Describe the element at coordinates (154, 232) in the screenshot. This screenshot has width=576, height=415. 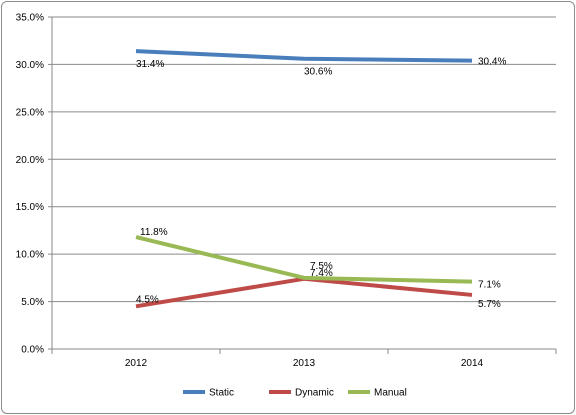
I see `data-label-manual: 11.8%` at that location.